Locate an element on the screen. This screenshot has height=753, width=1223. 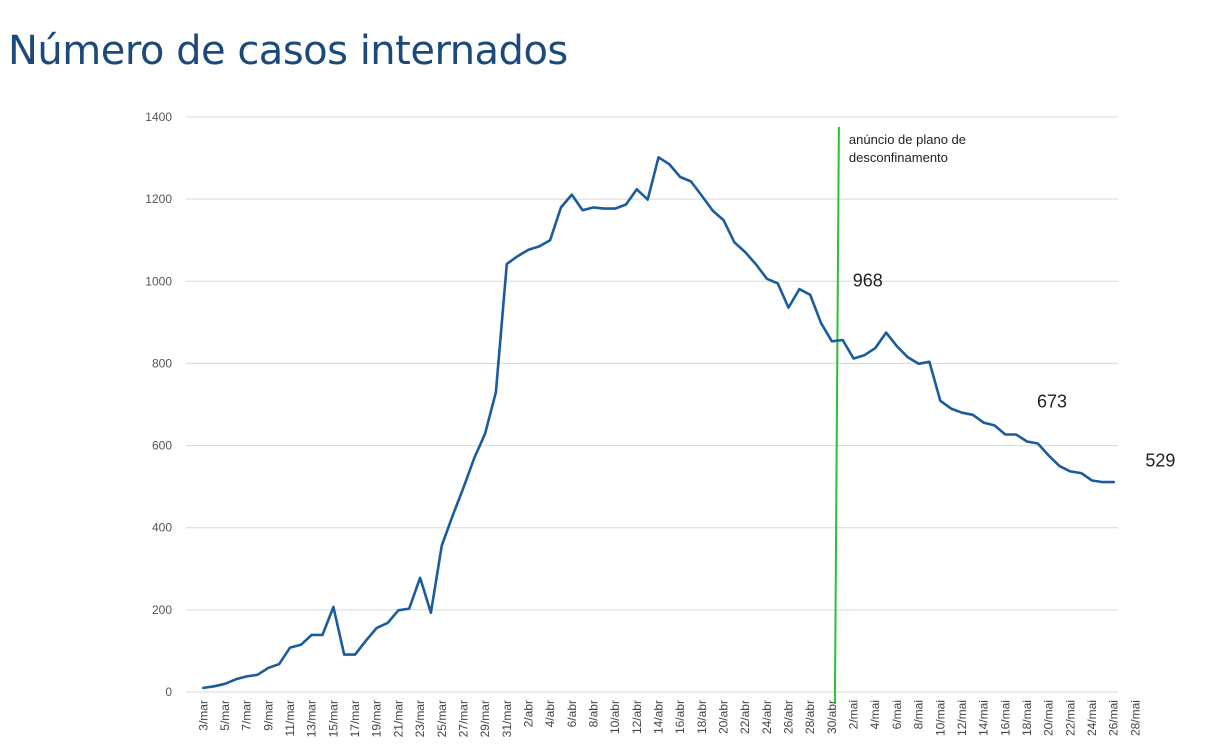
y-tick-label: 400 is located at coordinates (162, 528).